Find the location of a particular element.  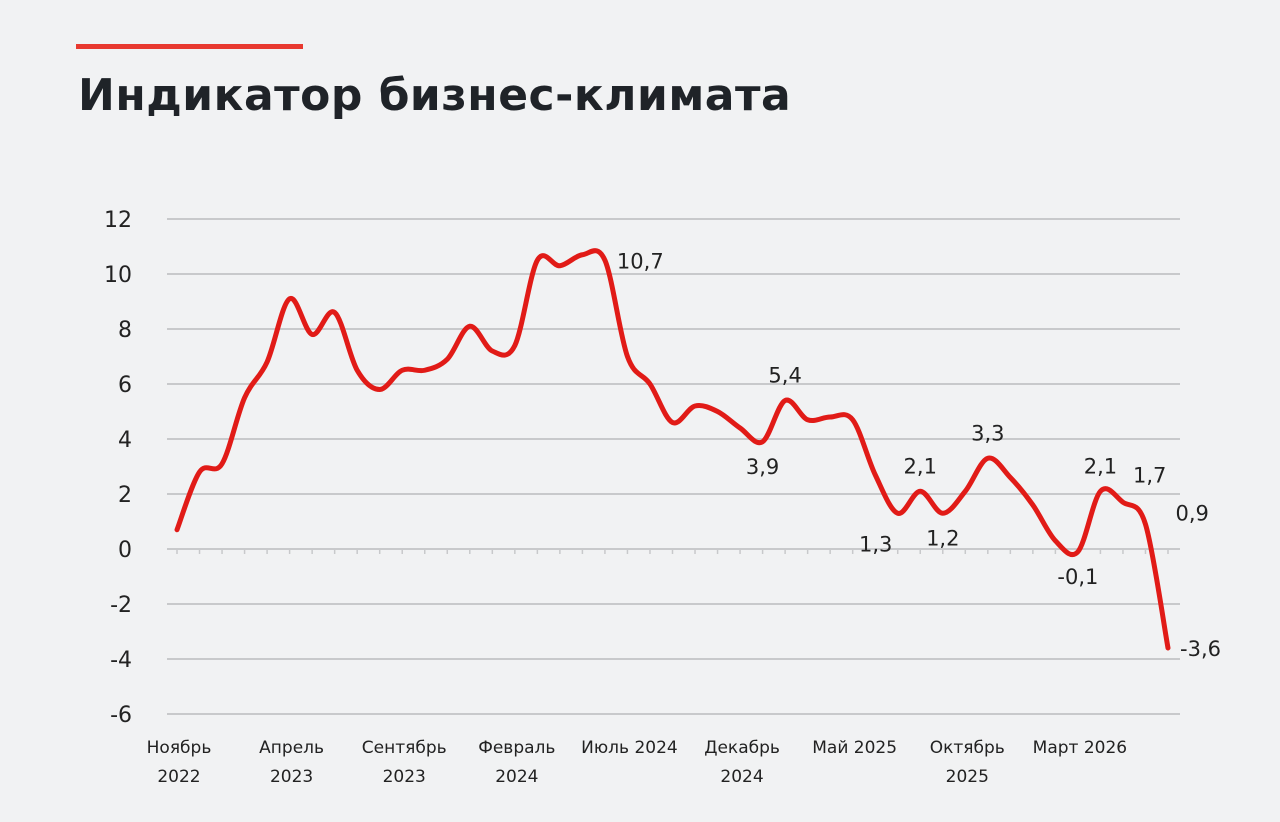

data-label: 0,9 is located at coordinates (1191, 513).